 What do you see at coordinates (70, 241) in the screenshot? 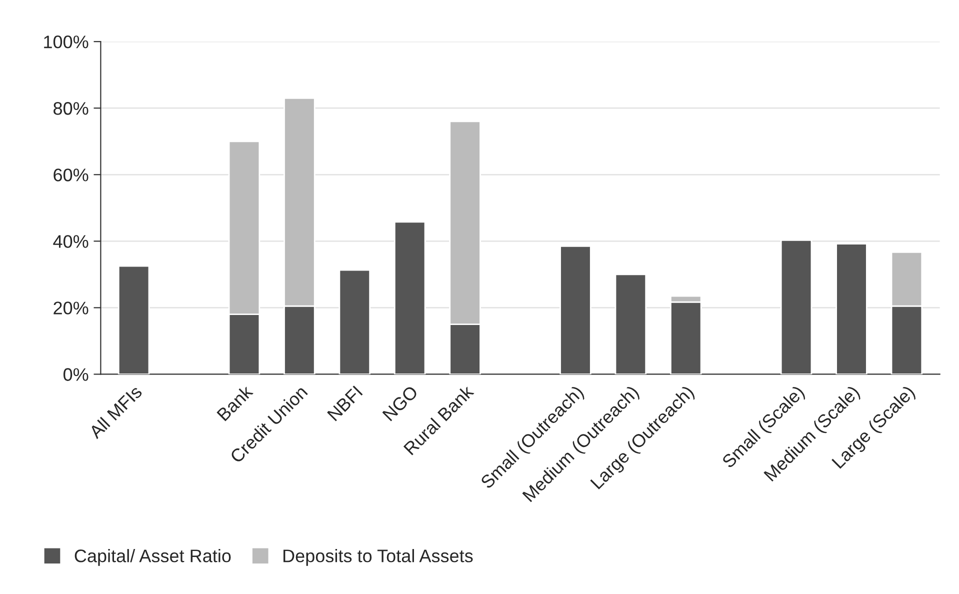
I see `y-tick-label: 40%` at bounding box center [70, 241].